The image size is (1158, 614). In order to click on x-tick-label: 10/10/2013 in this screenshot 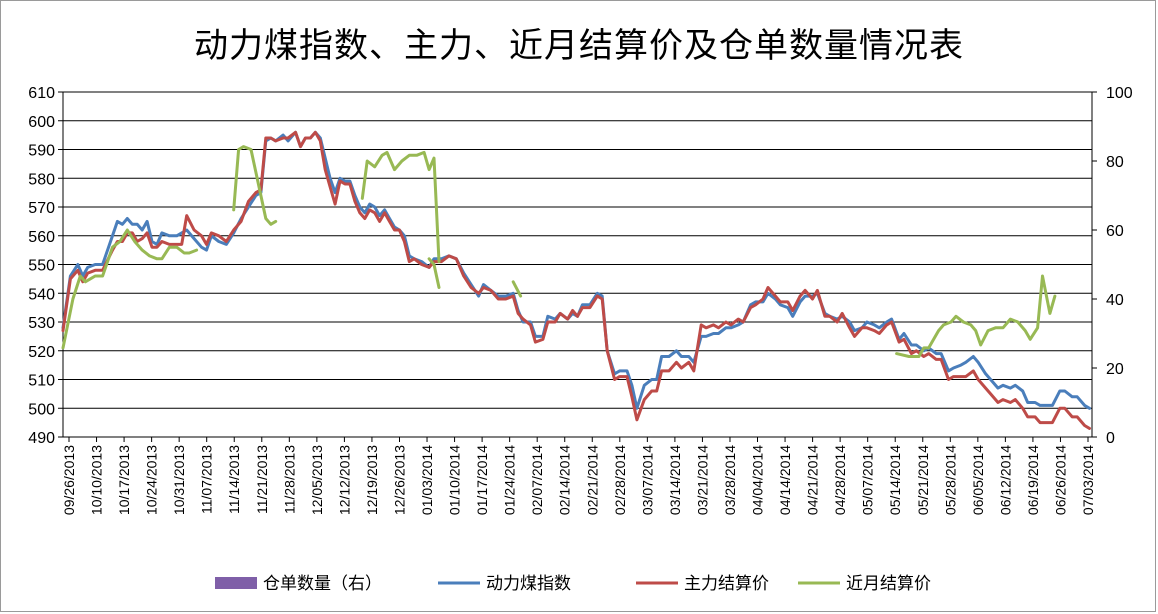, I will do `click(97, 480)`.